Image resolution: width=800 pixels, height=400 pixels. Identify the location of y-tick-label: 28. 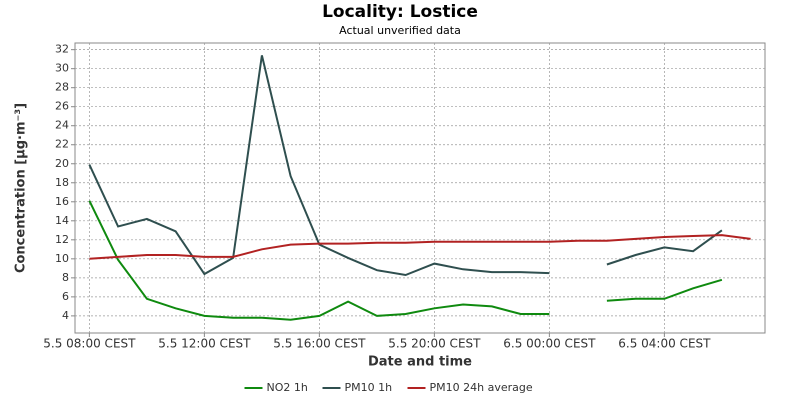
(62, 87).